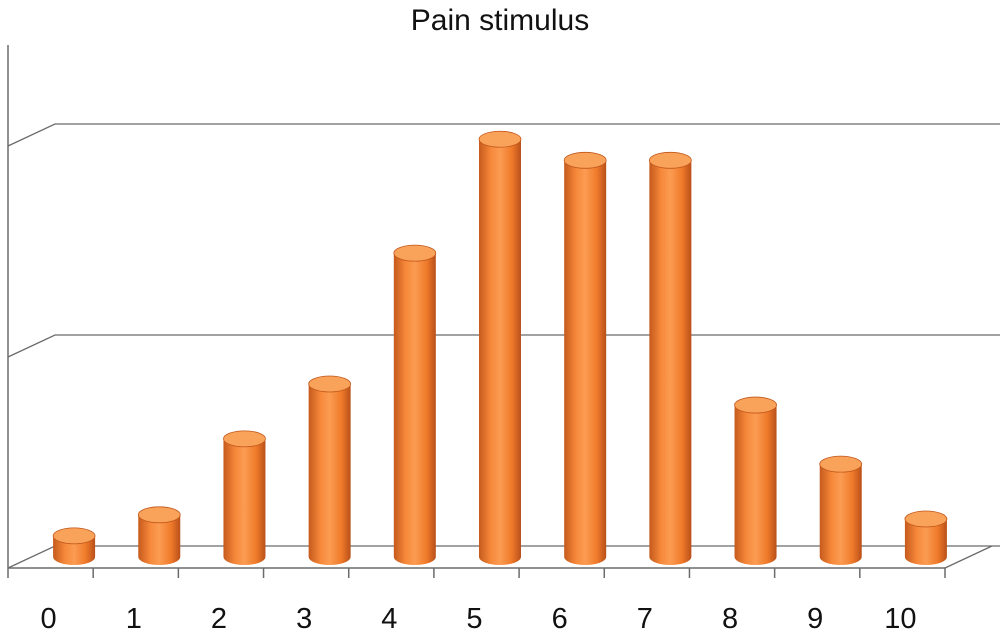 The width and height of the screenshot is (1000, 638). I want to click on x-tick-label-10: 10, so click(900, 619).